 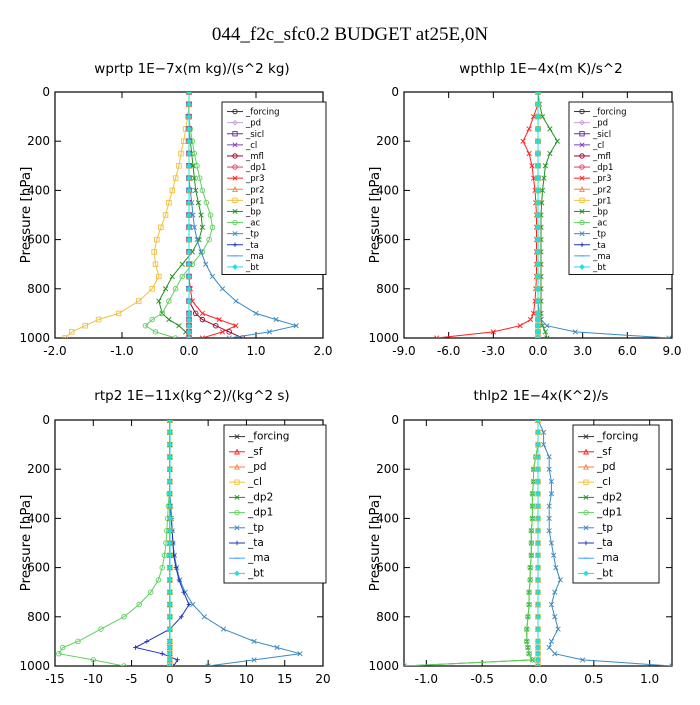 I want to click on x-tick-label: 1.0, so click(x=649, y=679).